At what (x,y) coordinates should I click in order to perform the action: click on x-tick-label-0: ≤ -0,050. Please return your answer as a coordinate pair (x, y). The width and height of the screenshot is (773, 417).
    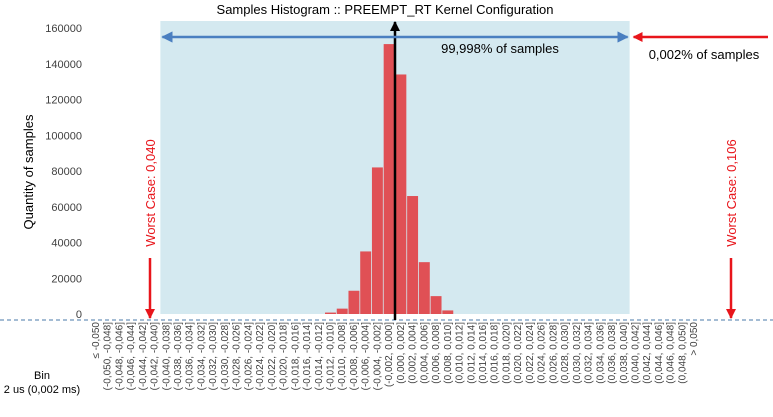
    Looking at the image, I should click on (96, 340).